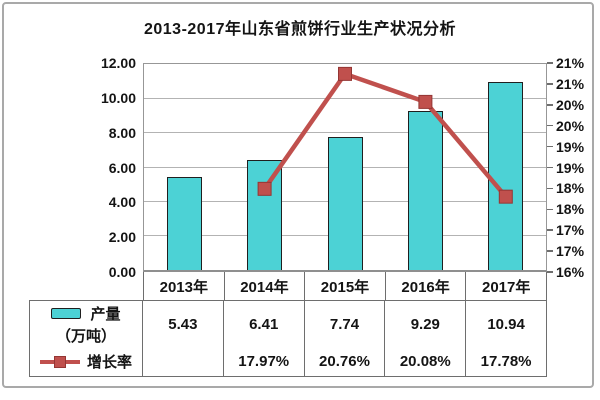 Image resolution: width=600 pixels, height=400 pixels. Describe the element at coordinates (570, 272) in the screenshot. I see `right-axis-label: 16%` at that location.